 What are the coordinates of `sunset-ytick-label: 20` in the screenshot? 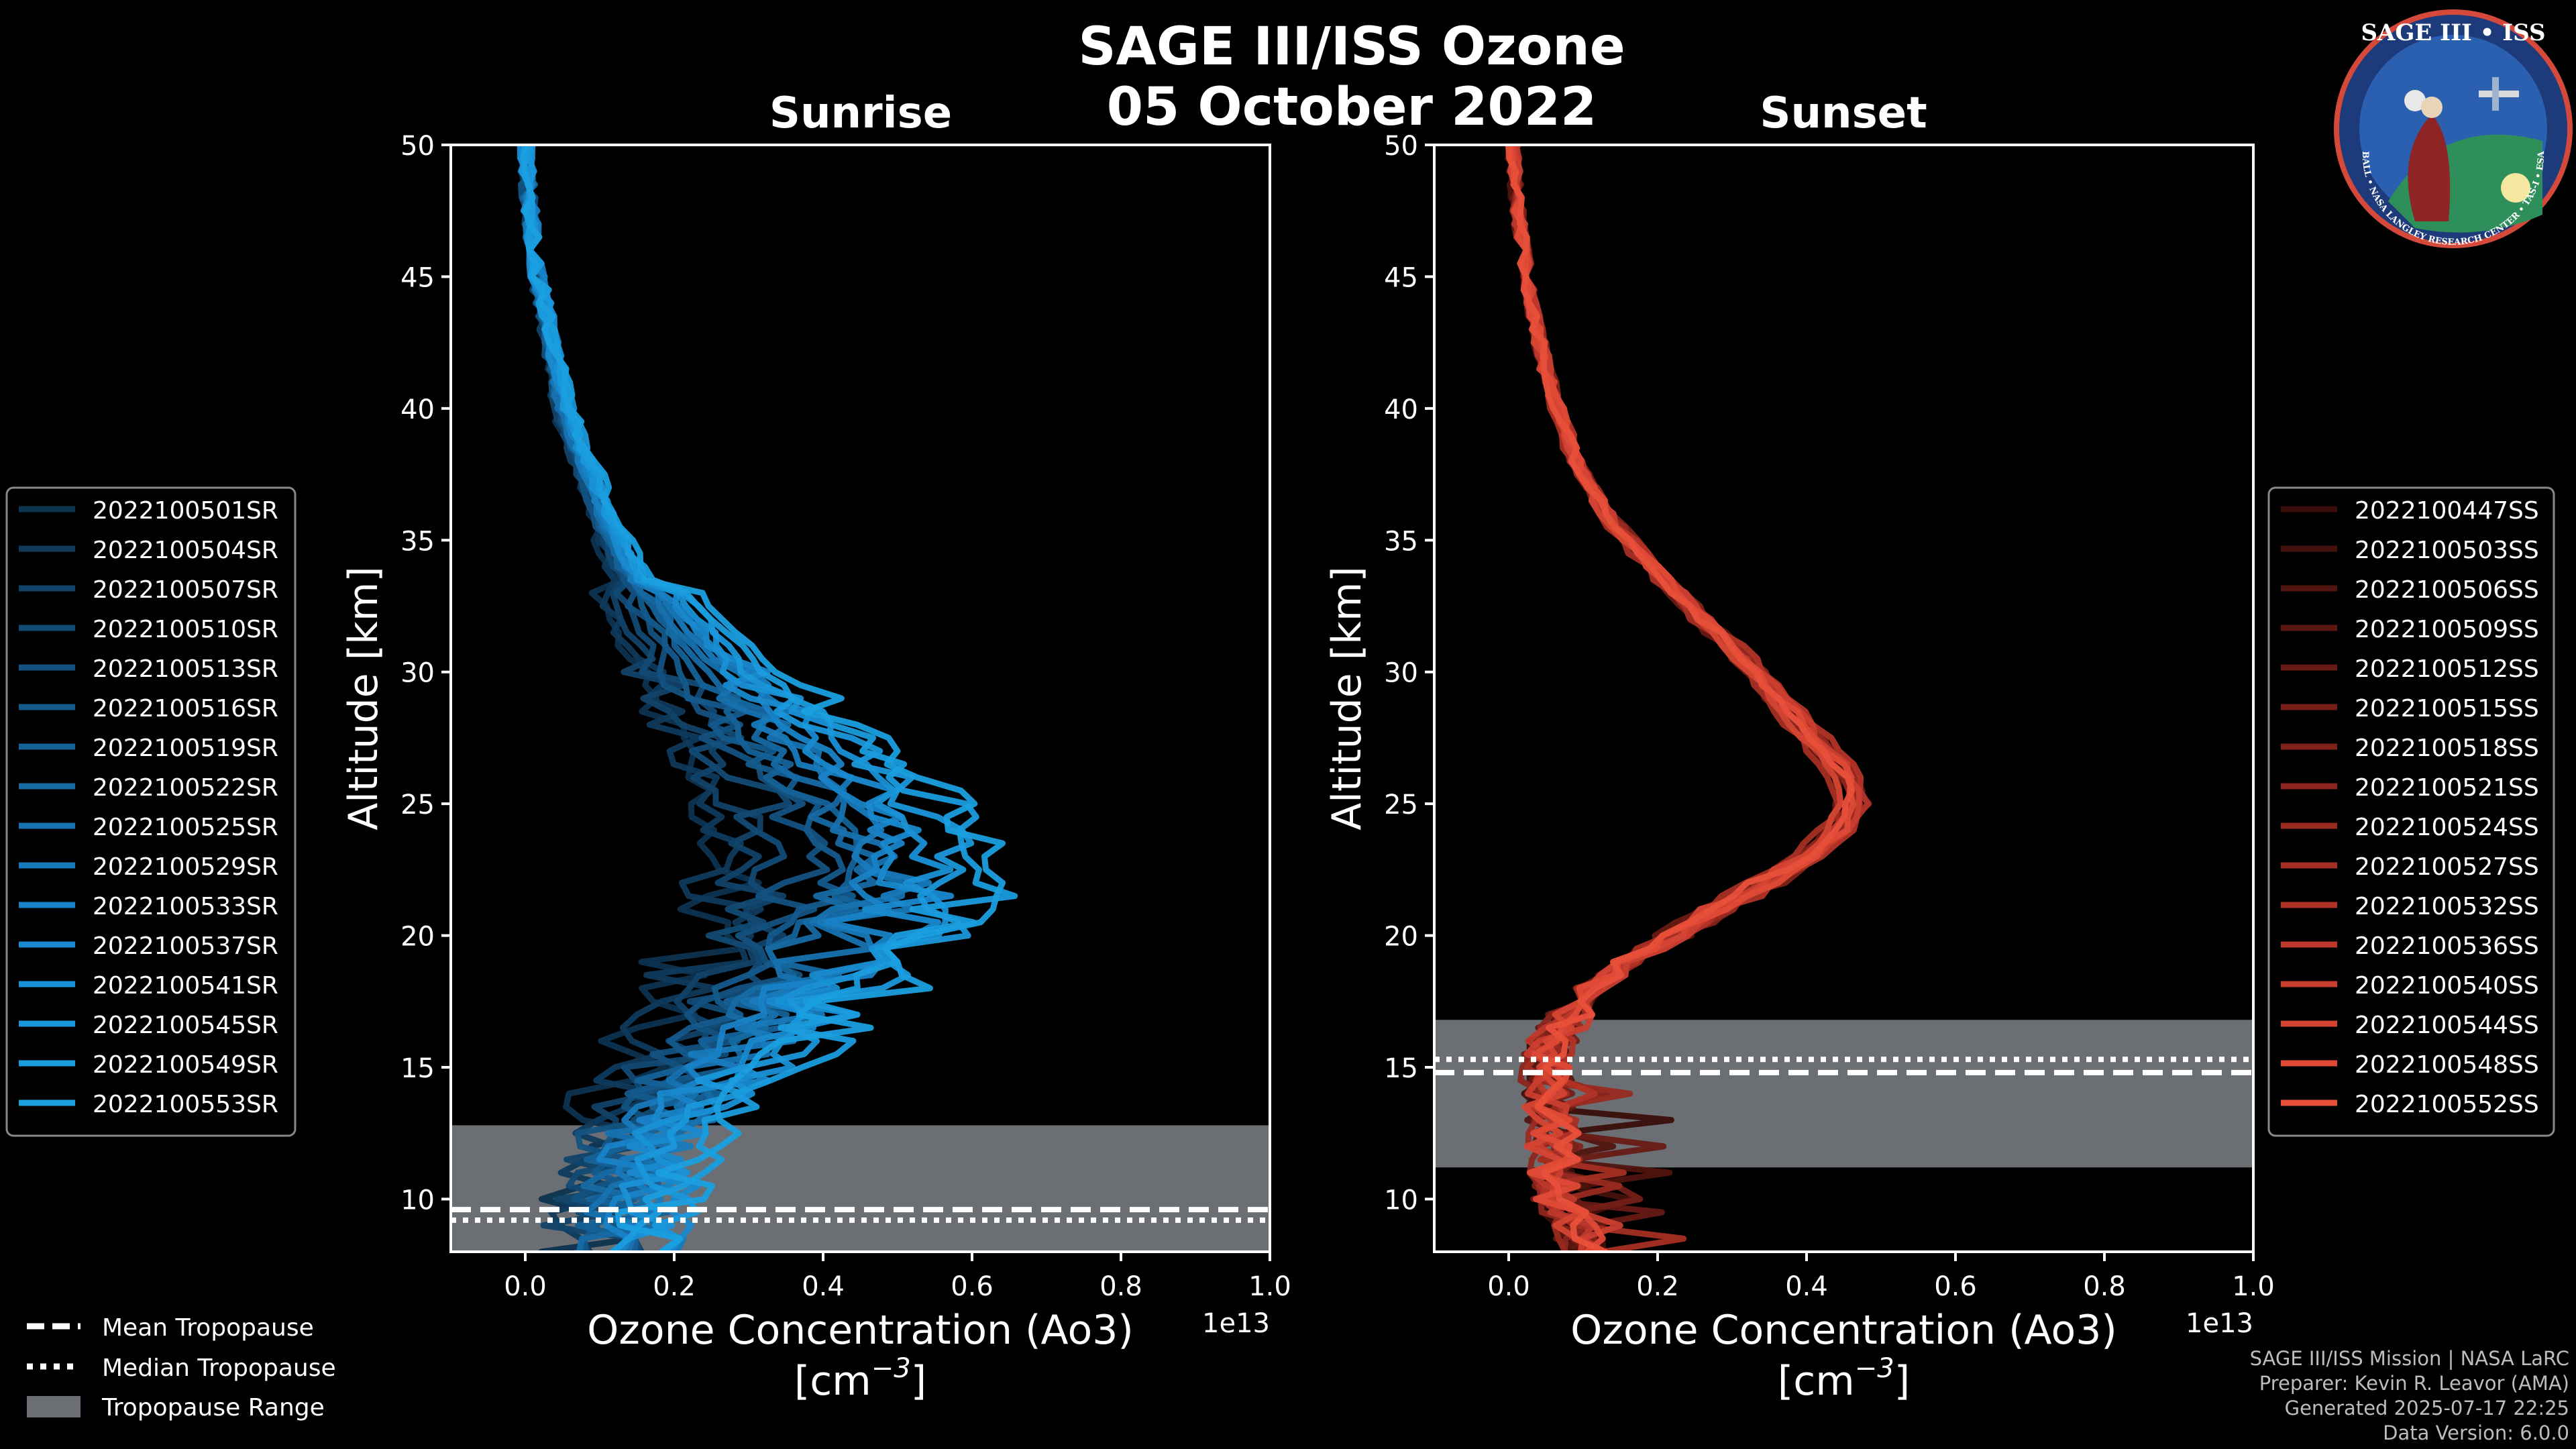 It's located at (1401, 937).